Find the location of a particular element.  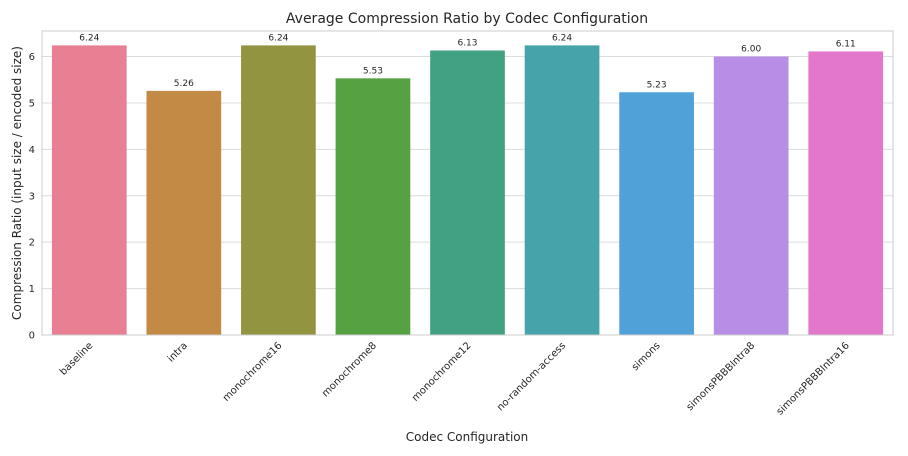

y-axis-ticks: 0 1 2 3 4 5 6 is located at coordinates (32, 196).